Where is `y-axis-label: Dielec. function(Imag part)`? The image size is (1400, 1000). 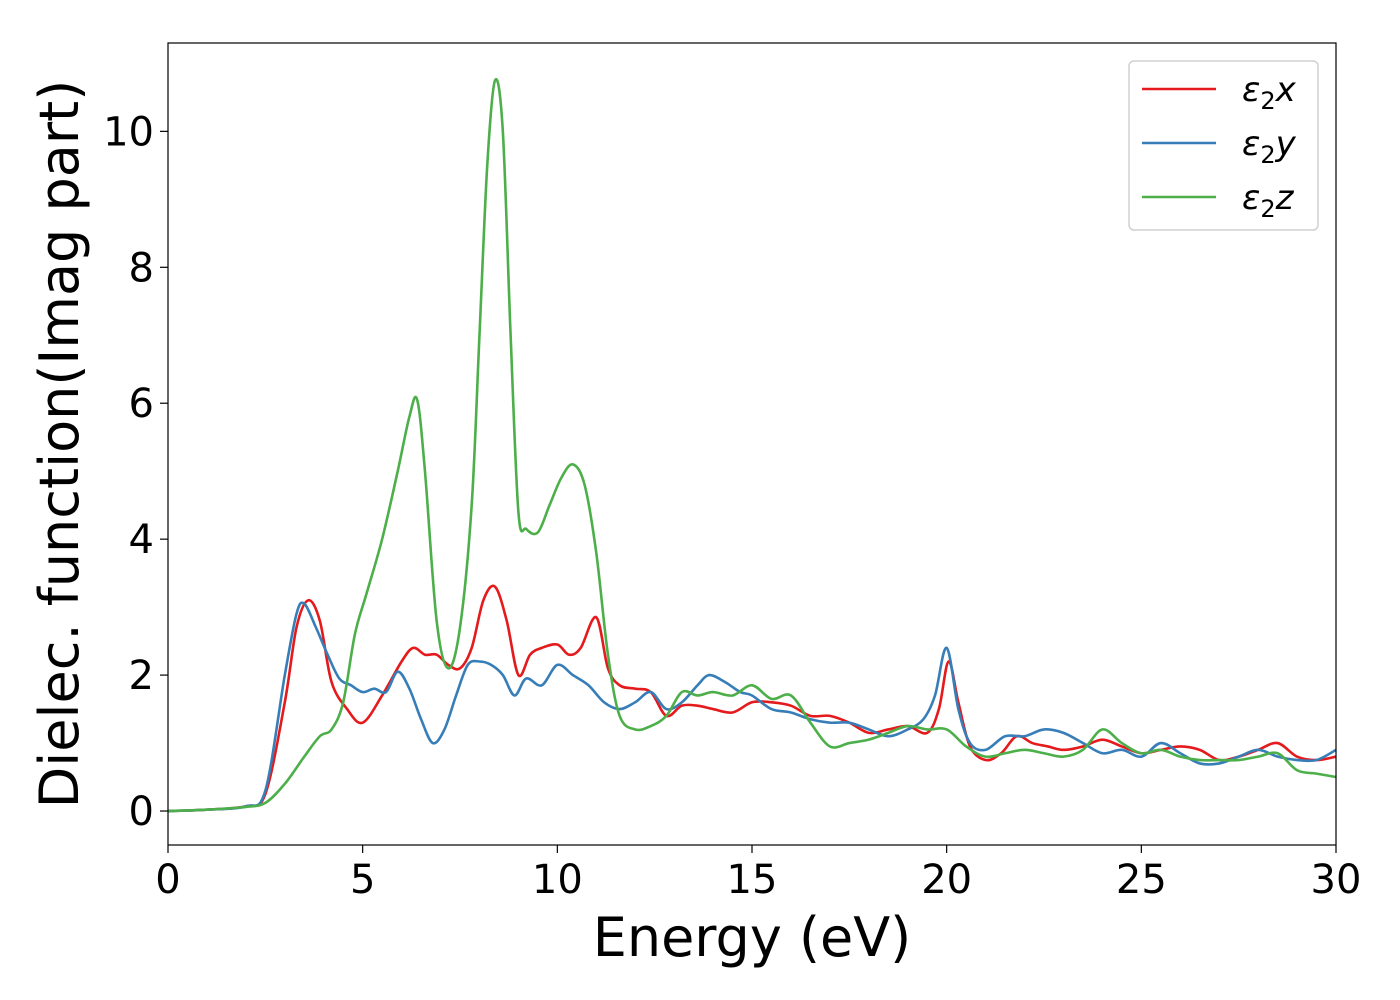
y-axis-label: Dielec. function(Imag part) is located at coordinates (59, 444).